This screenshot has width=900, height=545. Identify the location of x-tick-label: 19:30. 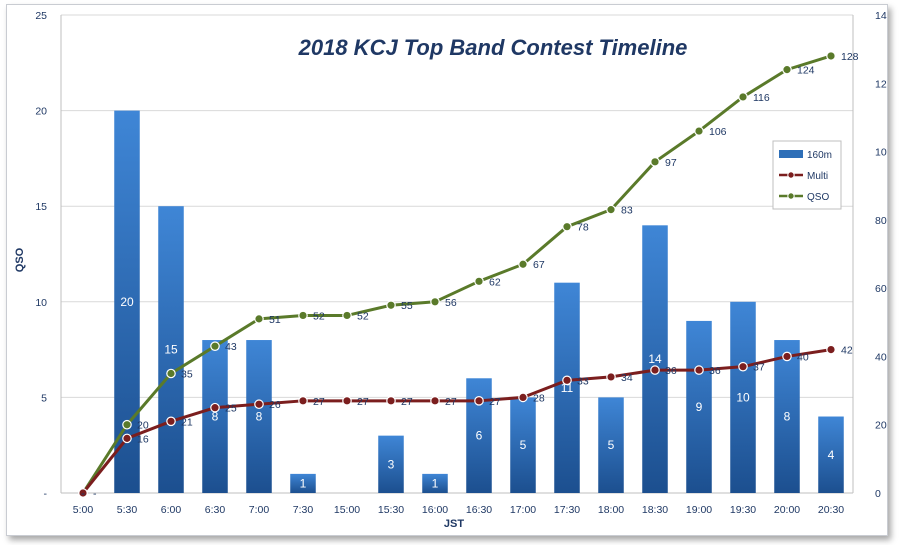
(743, 510).